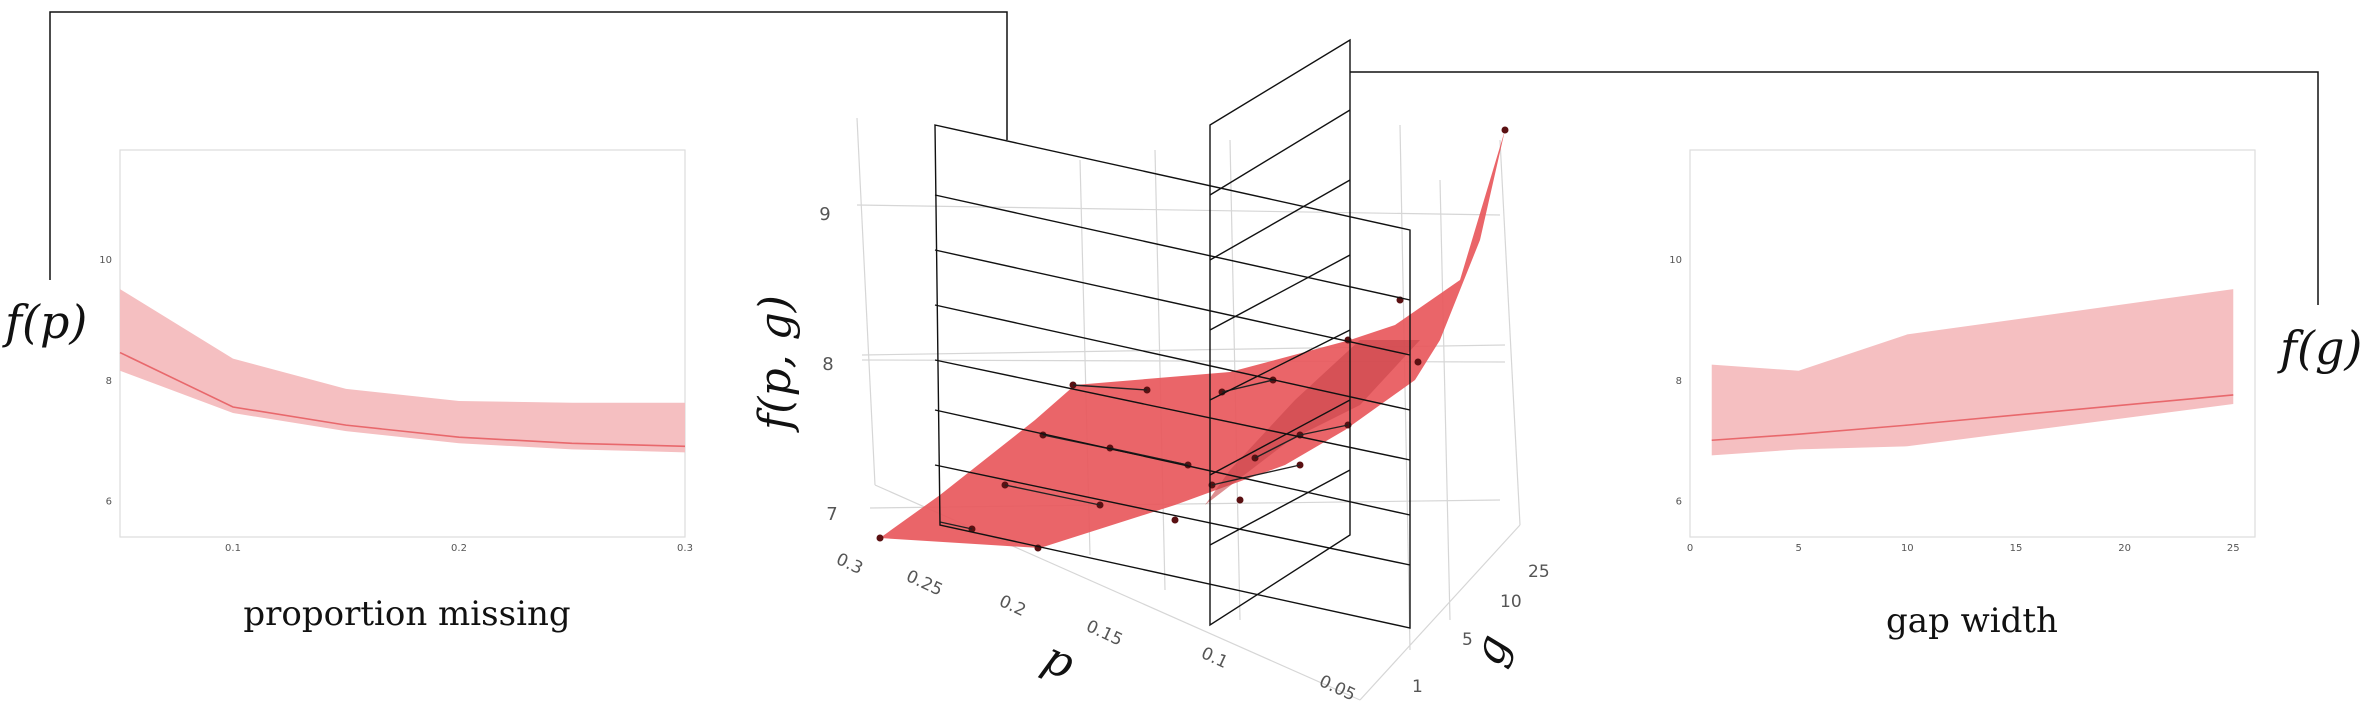  Describe the element at coordinates (1104, 633) in the screenshot. I see `p-tick-label: 0.15` at that location.